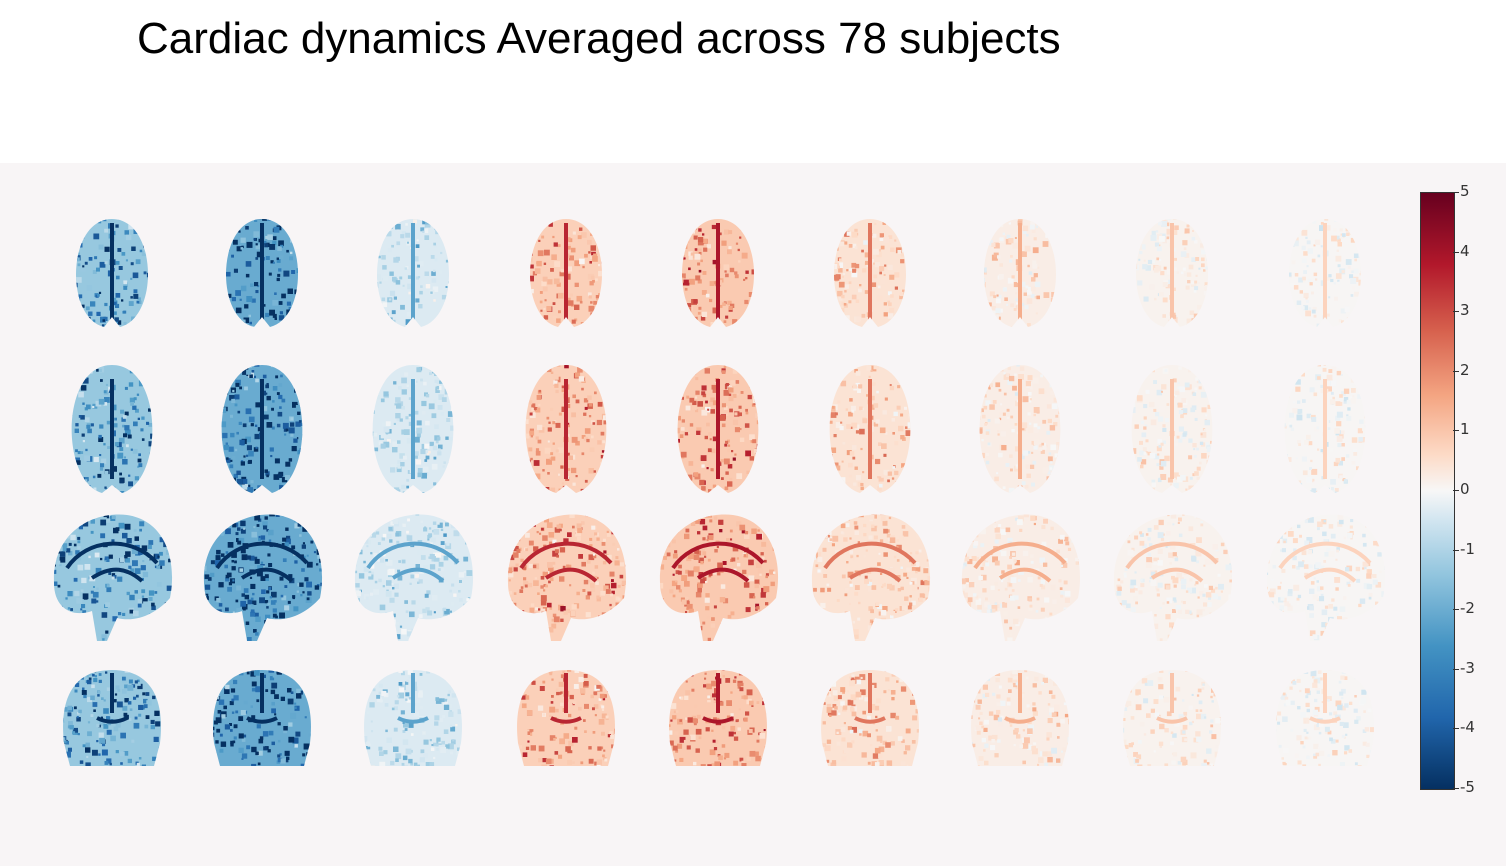 The height and width of the screenshot is (866, 1506). I want to click on brain-slice-r3-c5, so click(719, 577).